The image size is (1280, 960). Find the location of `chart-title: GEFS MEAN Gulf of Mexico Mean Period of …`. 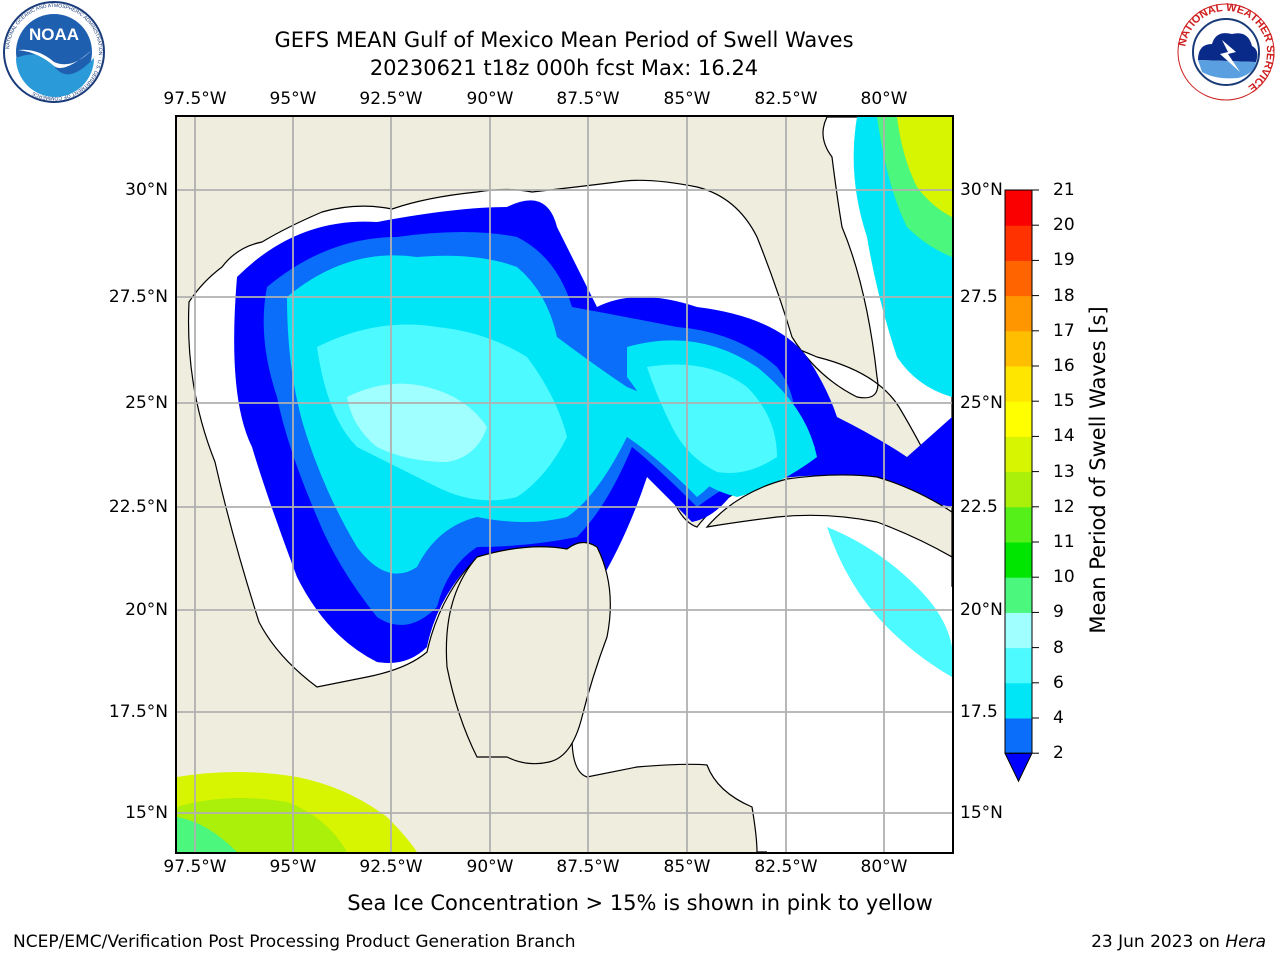

chart-title: GEFS MEAN Gulf of Mexico Mean Period of … is located at coordinates (564, 40).